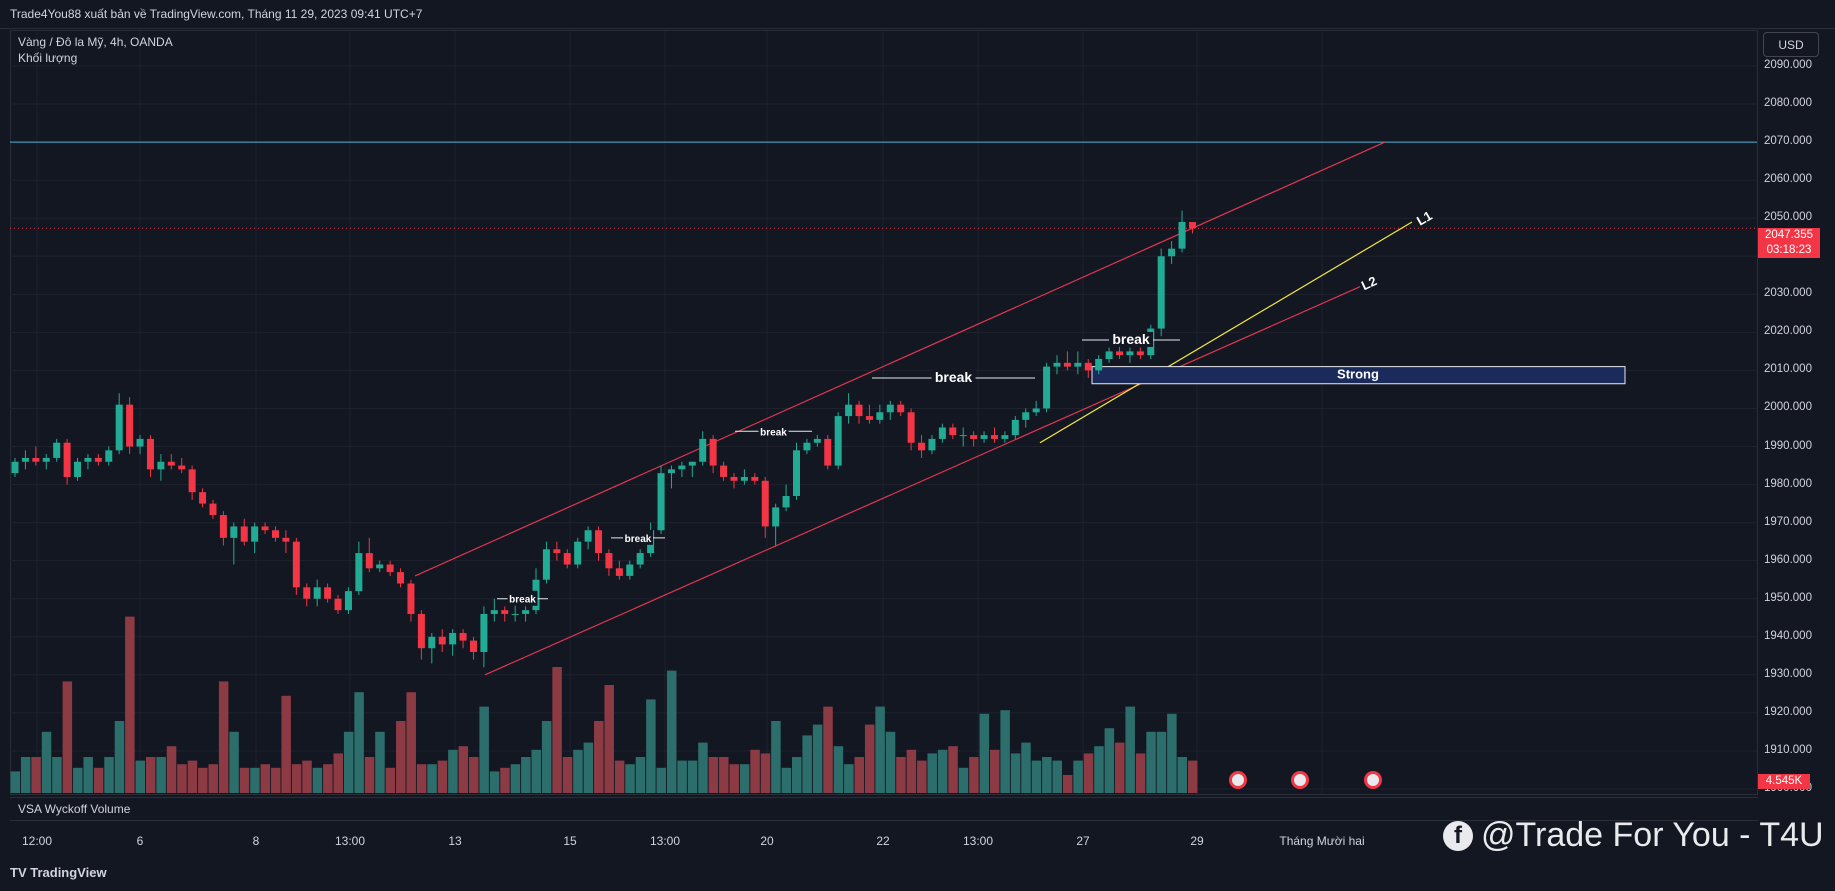  I want to click on footer: TV TradingView, so click(917, 873).